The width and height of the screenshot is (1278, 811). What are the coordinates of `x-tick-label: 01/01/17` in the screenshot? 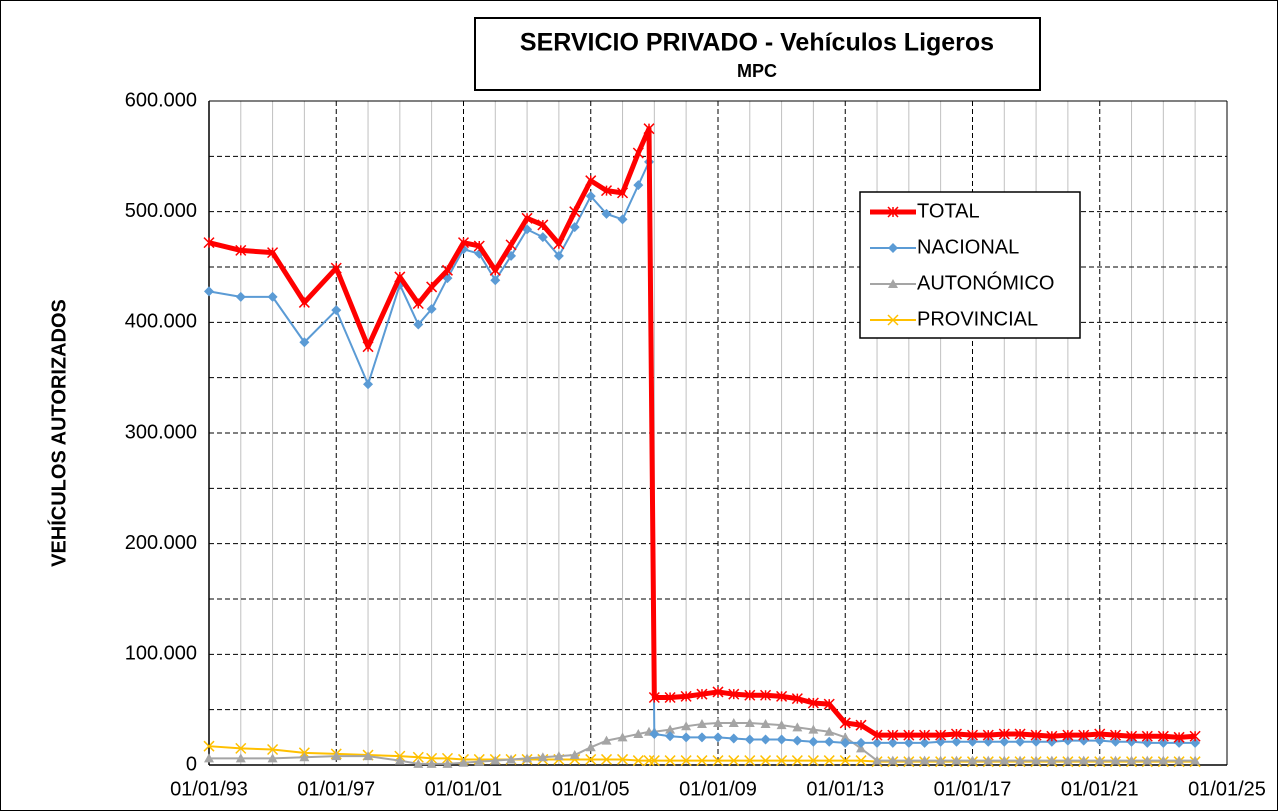 It's located at (973, 789).